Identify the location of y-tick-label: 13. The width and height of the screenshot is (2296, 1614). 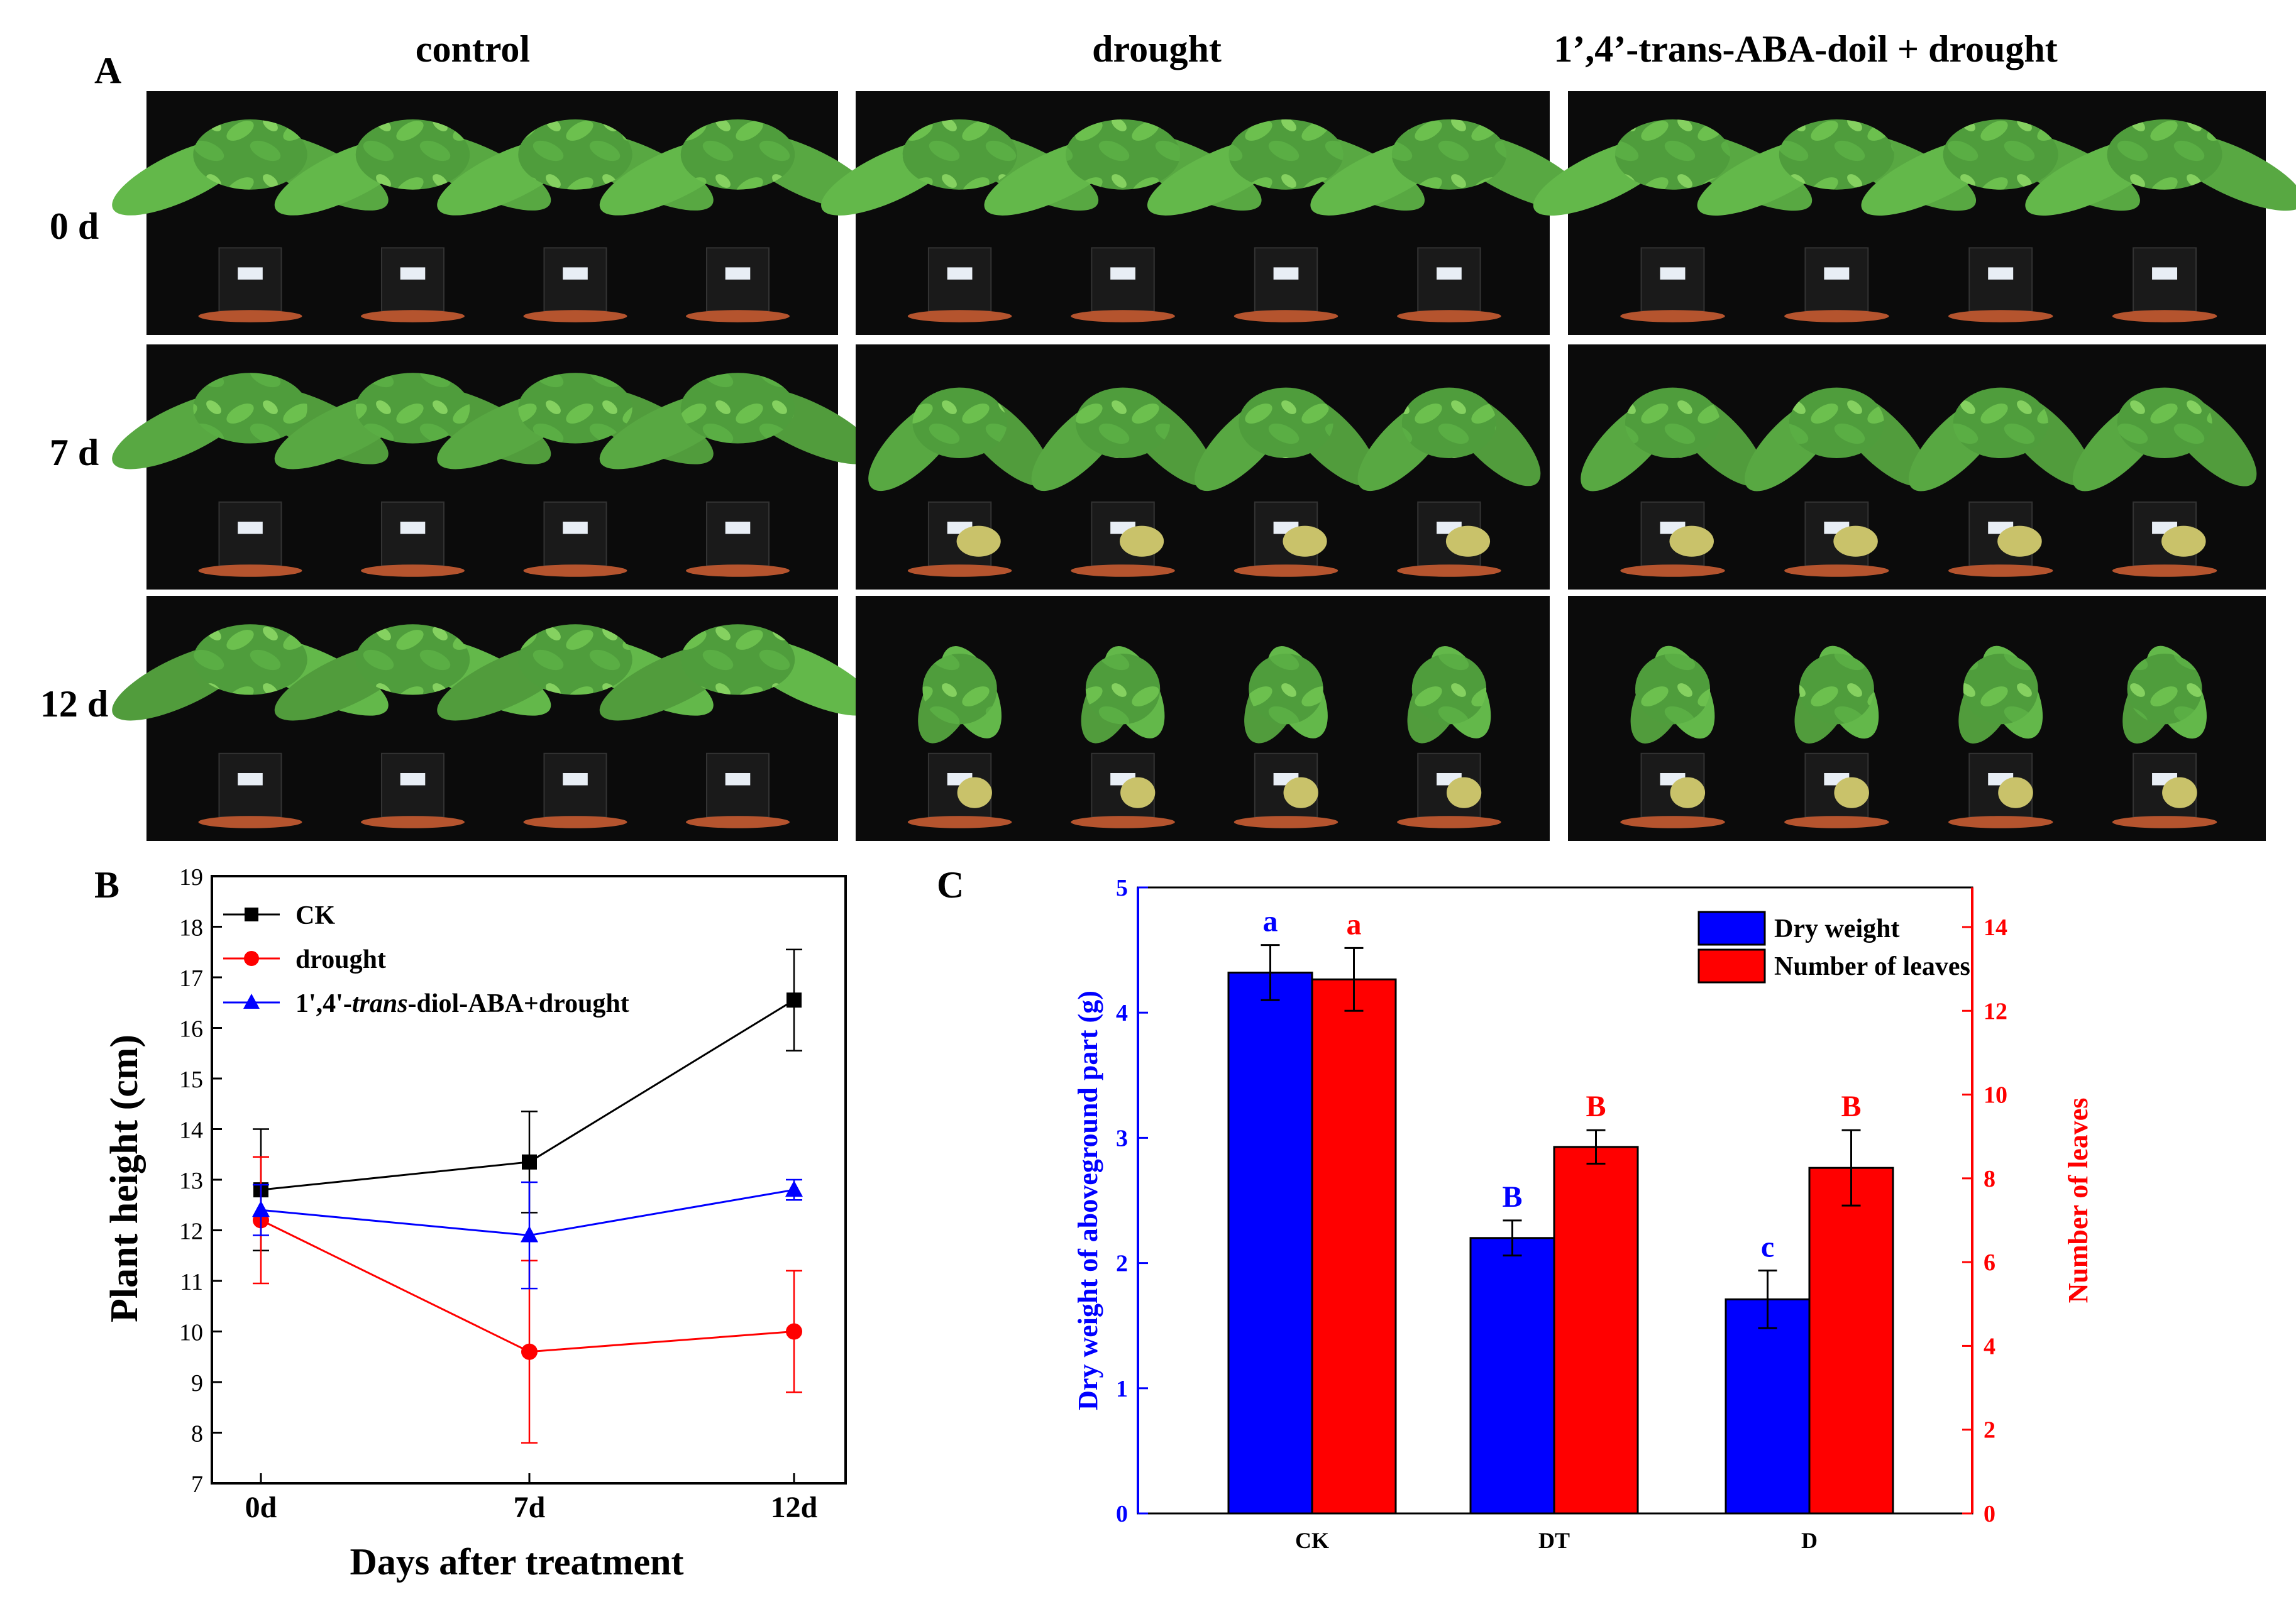
(191, 1181).